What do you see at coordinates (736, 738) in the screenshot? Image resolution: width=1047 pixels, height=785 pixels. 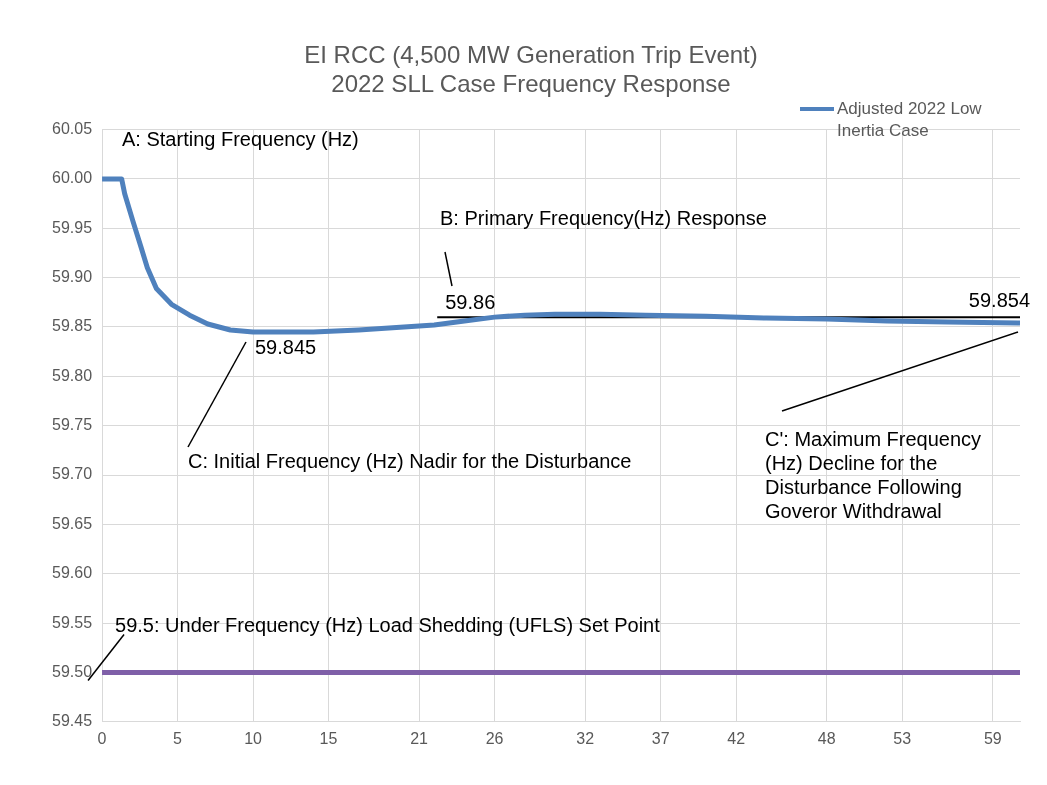 I see `x-tick-label: 42` at bounding box center [736, 738].